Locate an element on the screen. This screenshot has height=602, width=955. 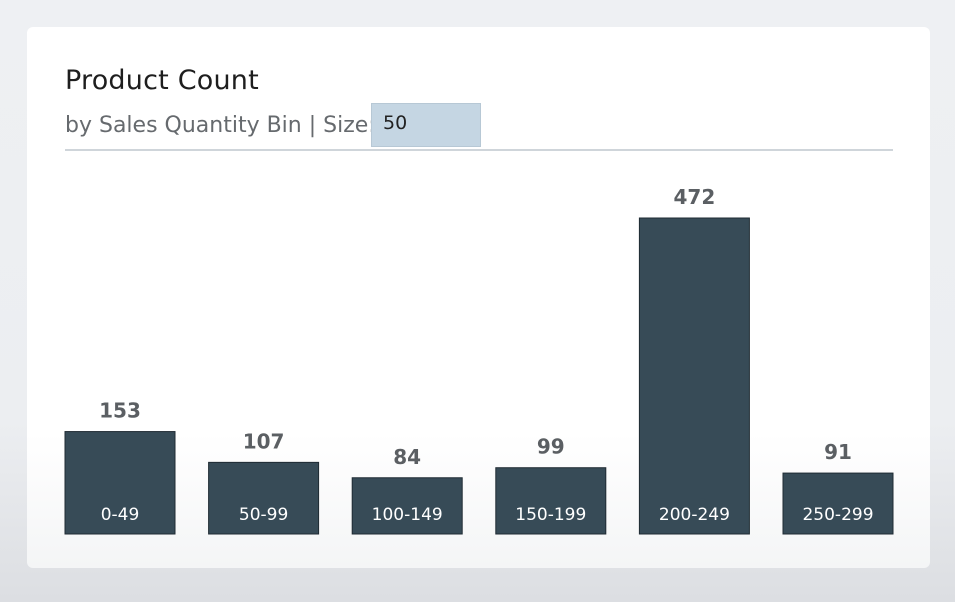
value-label-100-149: 84 is located at coordinates (407, 457).